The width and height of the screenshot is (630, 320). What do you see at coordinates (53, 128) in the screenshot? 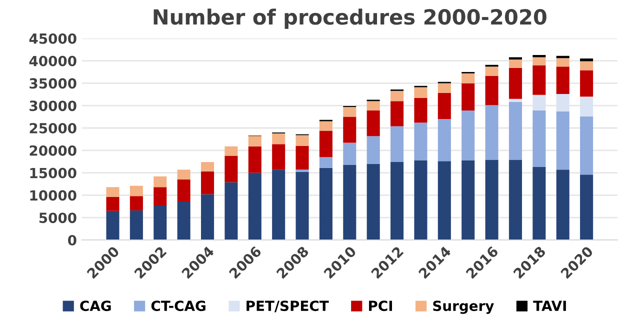
I see `y-tick-label: 25000` at bounding box center [53, 128].